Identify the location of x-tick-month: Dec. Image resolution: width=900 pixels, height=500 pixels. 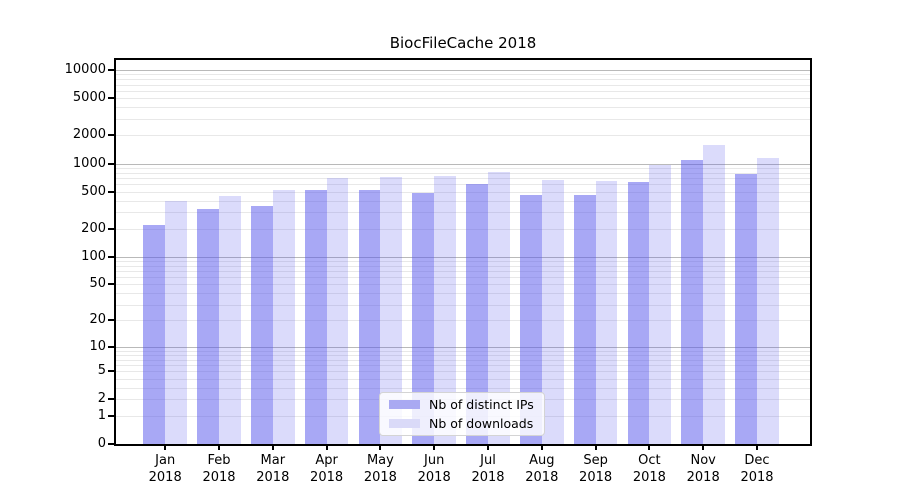
(757, 460).